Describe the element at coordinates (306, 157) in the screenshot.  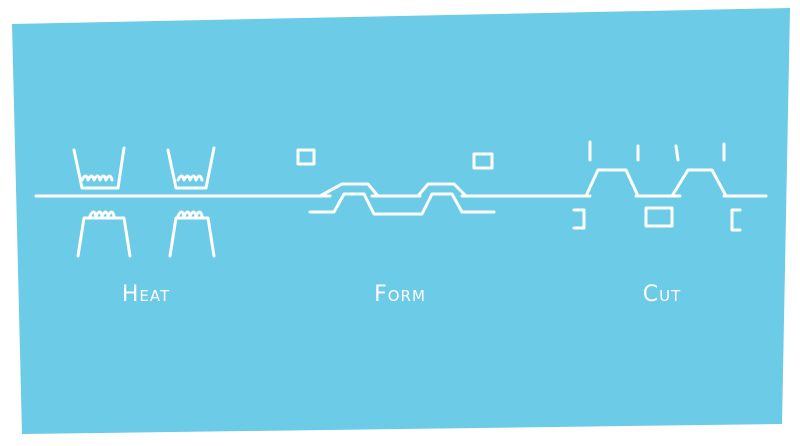
I see `form-block-left` at that location.